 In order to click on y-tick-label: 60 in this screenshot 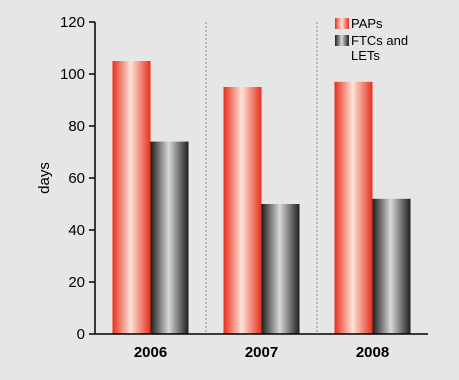, I will do `click(76, 178)`.